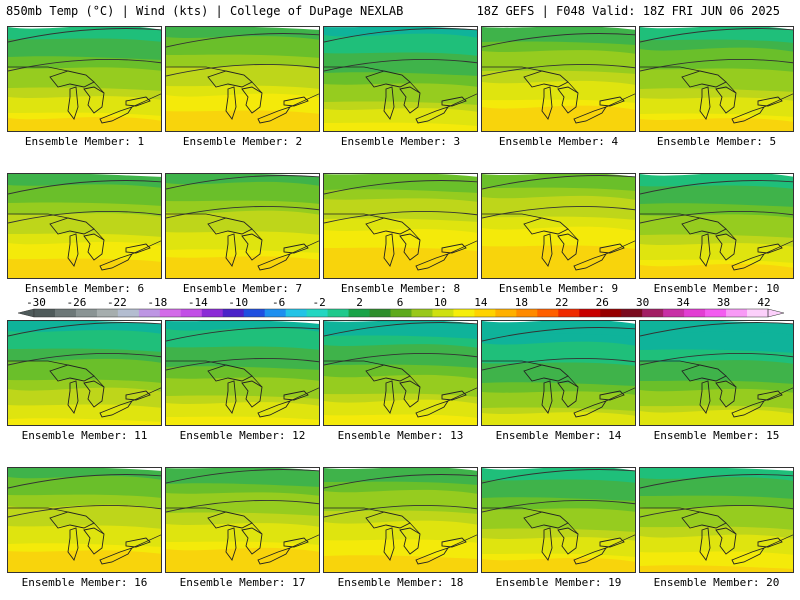  What do you see at coordinates (776, 313) in the screenshot?
I see `colorbar-max-arrow` at bounding box center [776, 313].